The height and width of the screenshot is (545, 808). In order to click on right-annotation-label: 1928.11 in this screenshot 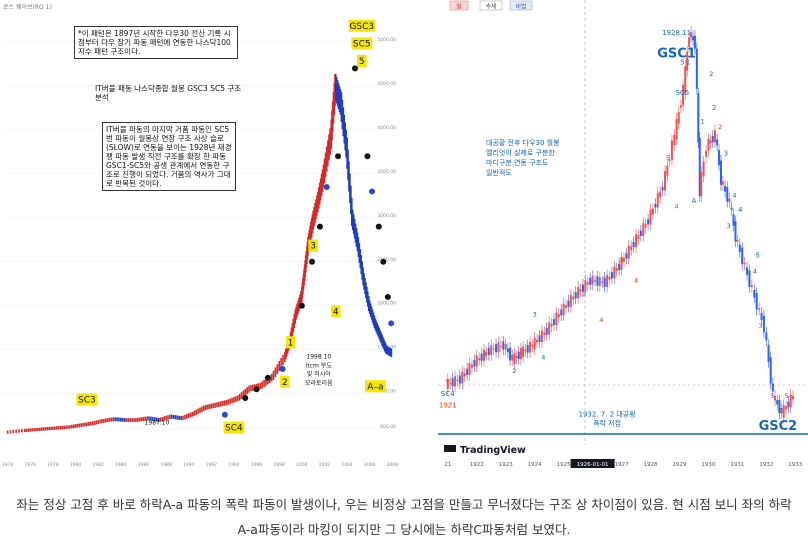, I will do `click(676, 33)`.